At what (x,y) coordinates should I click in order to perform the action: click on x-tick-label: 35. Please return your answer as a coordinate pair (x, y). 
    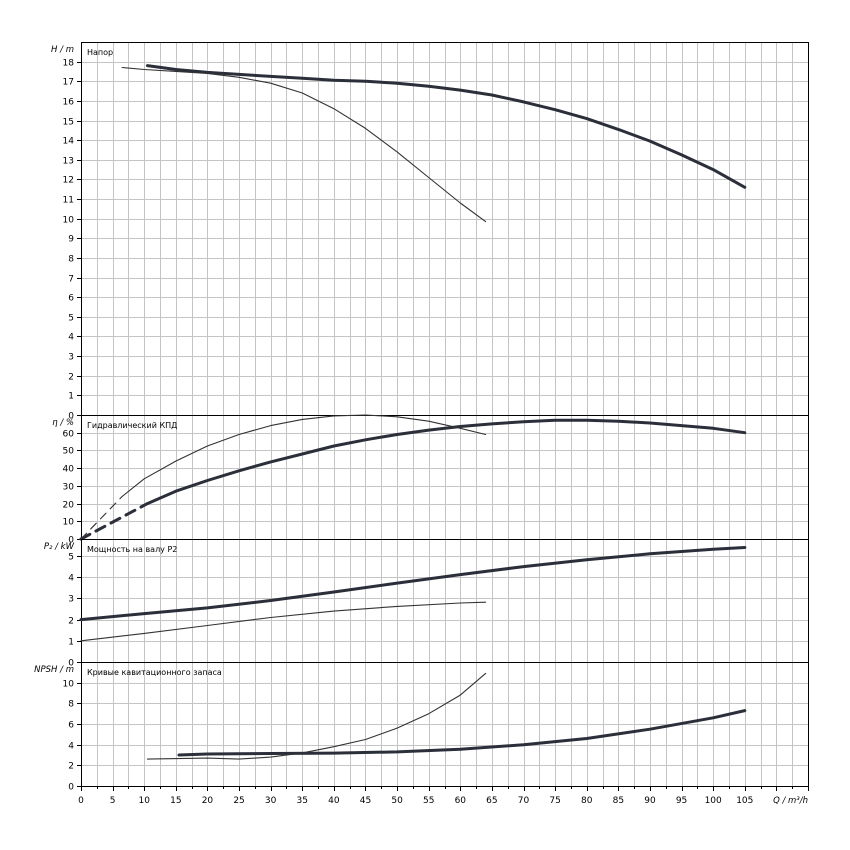
    Looking at the image, I should click on (302, 801).